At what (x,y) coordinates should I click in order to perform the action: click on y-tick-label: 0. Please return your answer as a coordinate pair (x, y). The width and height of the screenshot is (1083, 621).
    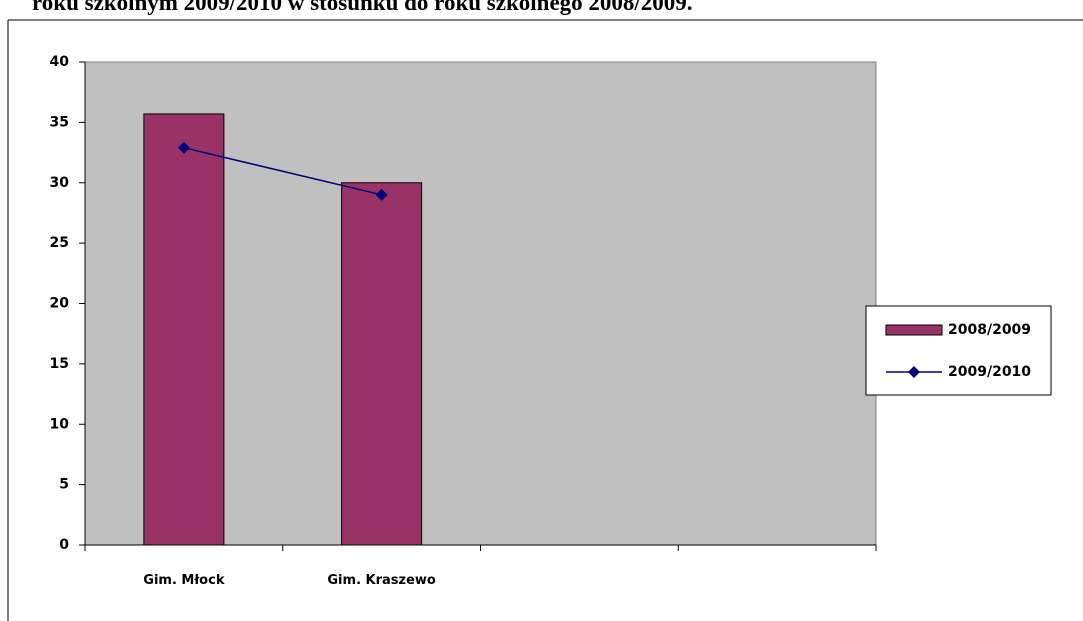
    Looking at the image, I should click on (64, 545).